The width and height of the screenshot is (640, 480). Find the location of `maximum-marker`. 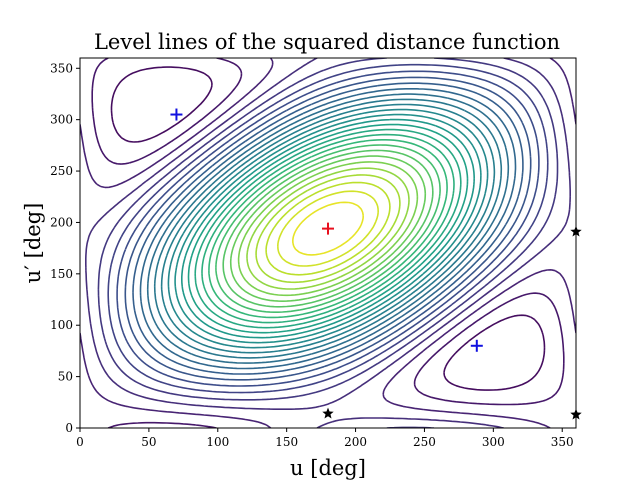

maximum-marker is located at coordinates (328, 228).